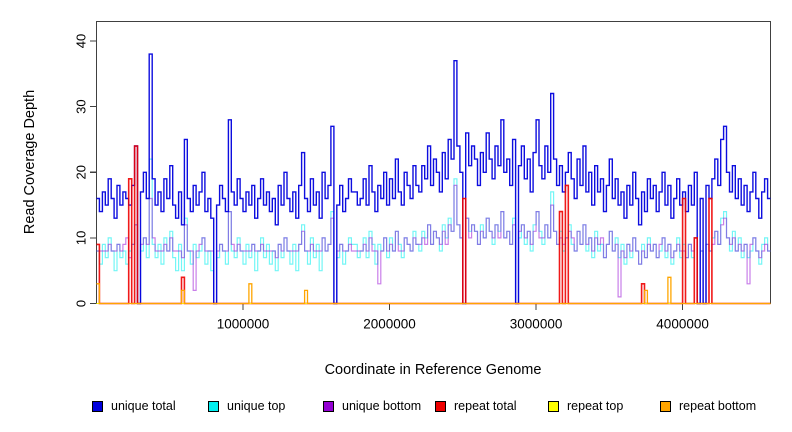 This screenshot has height=432, width=792. Describe the element at coordinates (81, 238) in the screenshot. I see `y-tick-label: 10` at that location.